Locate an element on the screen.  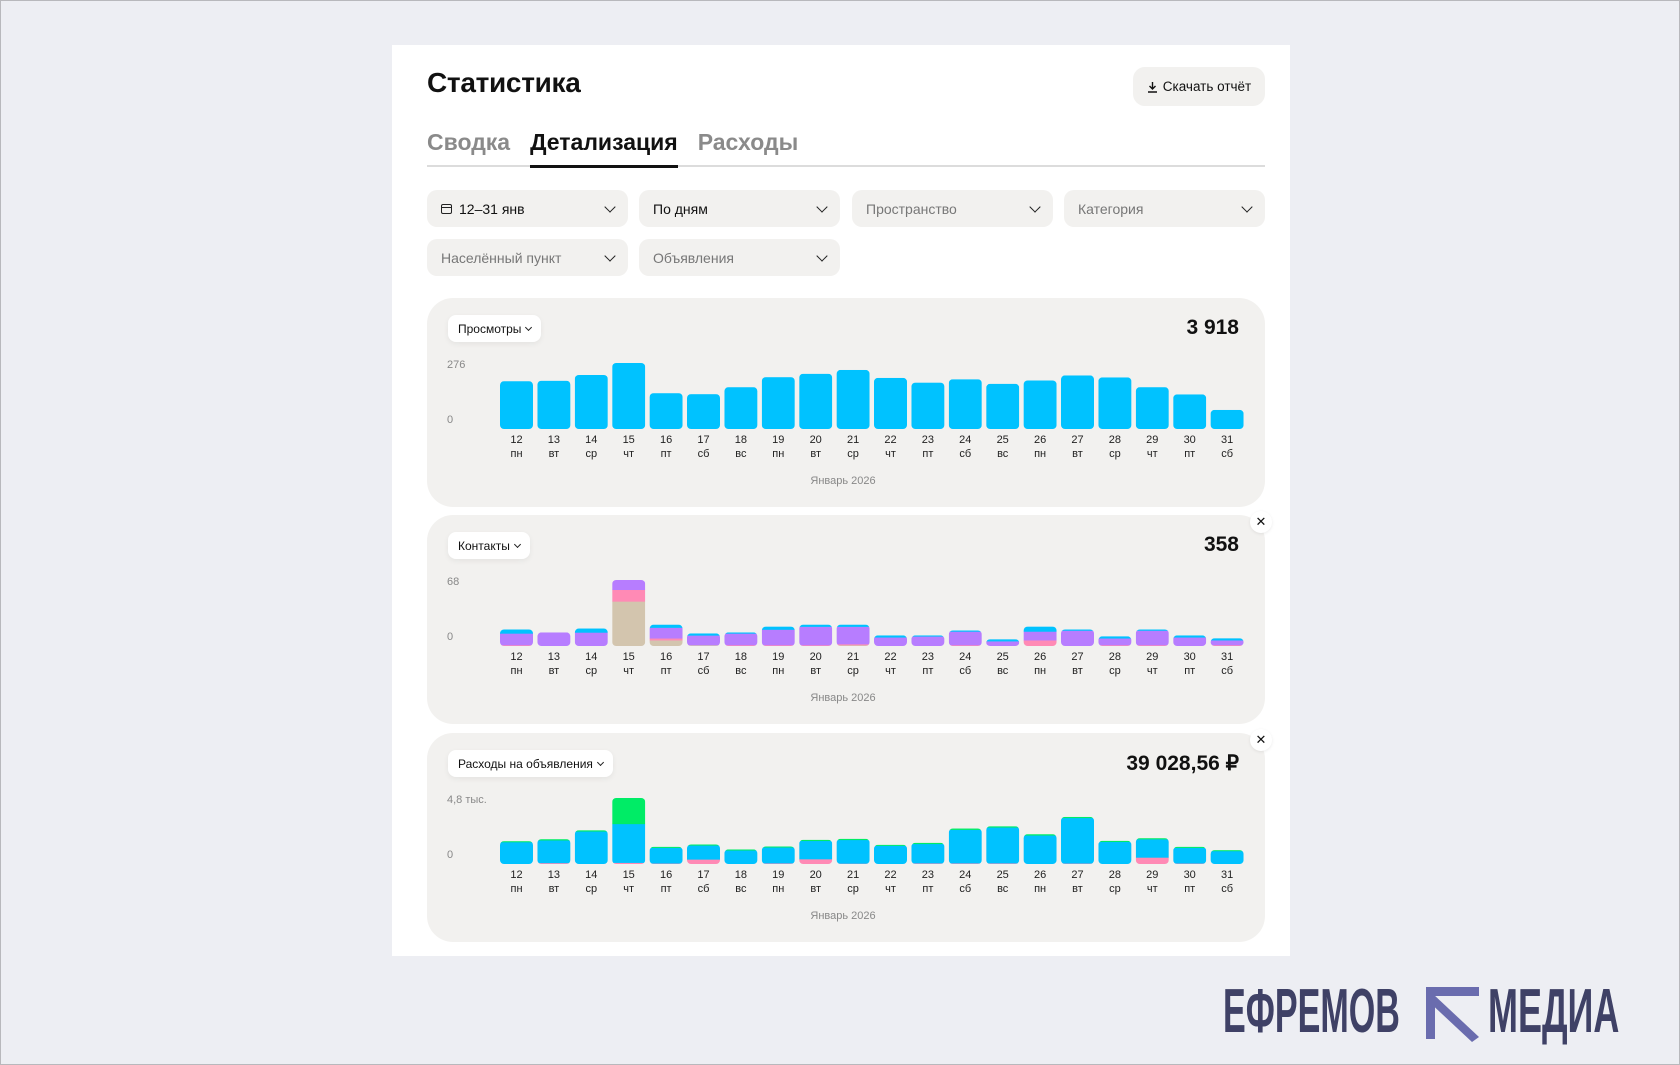
ads-select: Объявления is located at coordinates (739, 257).